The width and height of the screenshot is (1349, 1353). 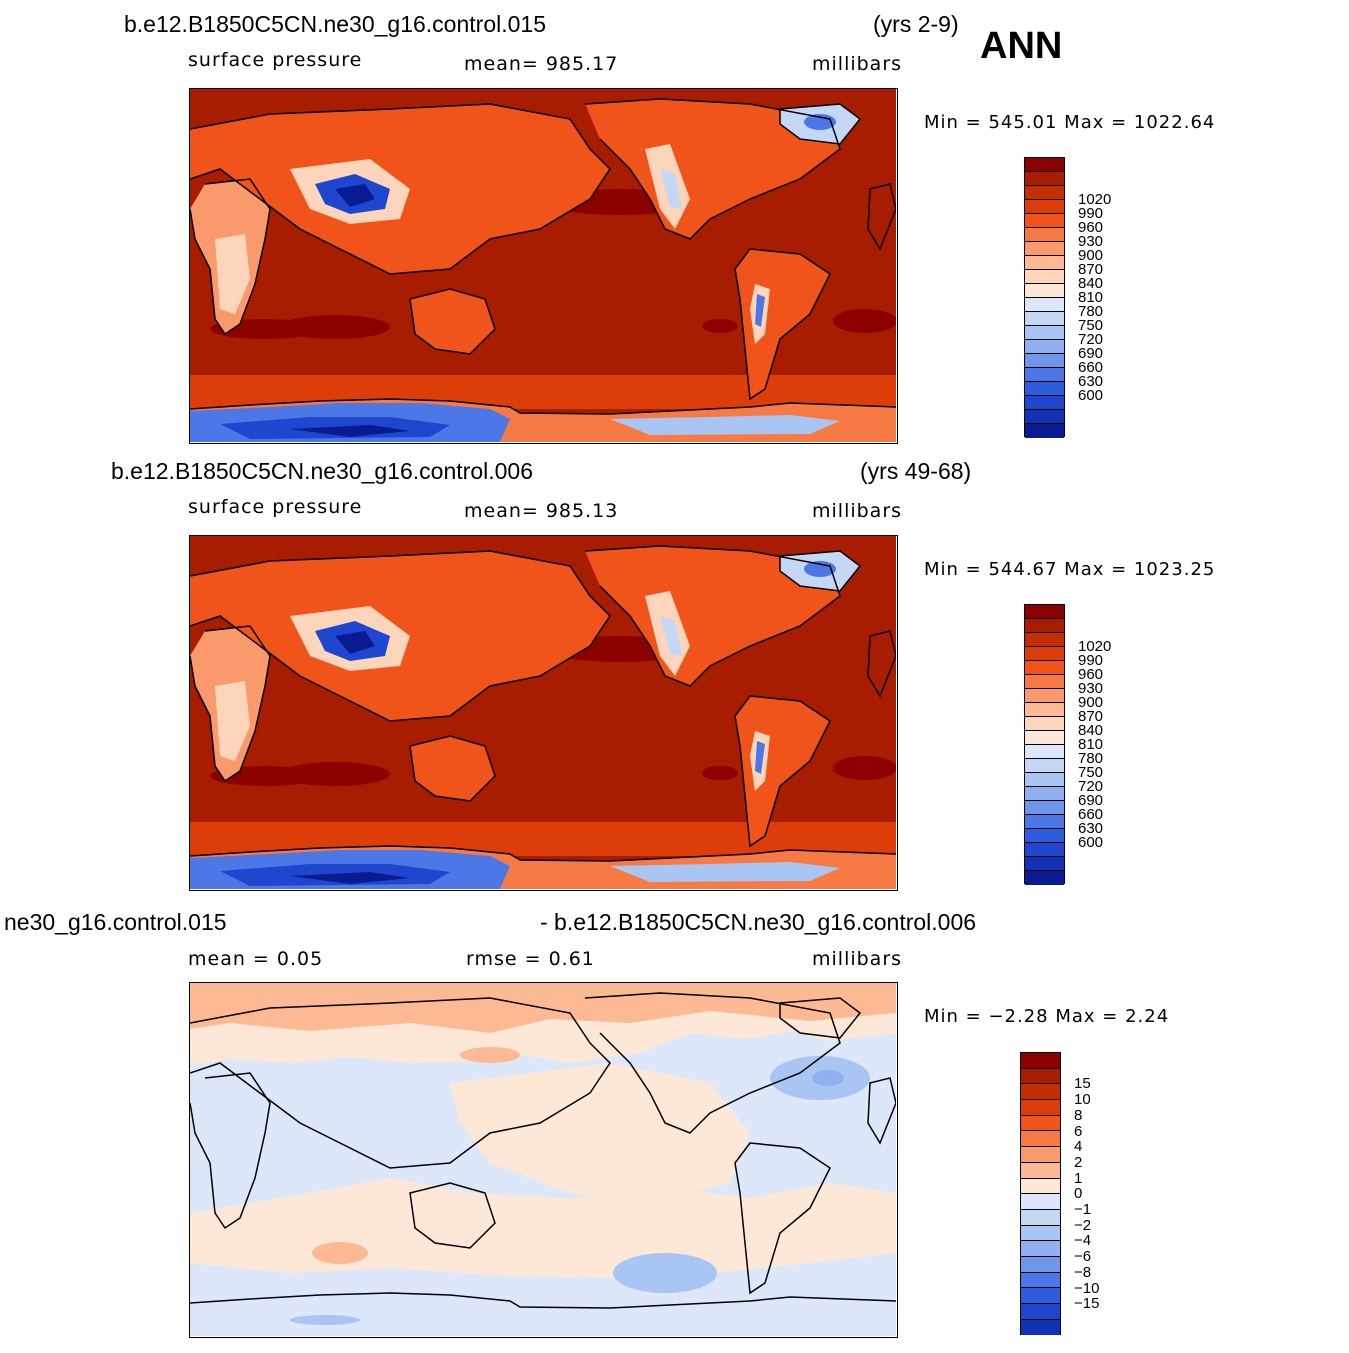 I want to click on panel2-case-title: b.e12.B1850C5CN.ne30_g16.control.006, so click(x=322, y=471).